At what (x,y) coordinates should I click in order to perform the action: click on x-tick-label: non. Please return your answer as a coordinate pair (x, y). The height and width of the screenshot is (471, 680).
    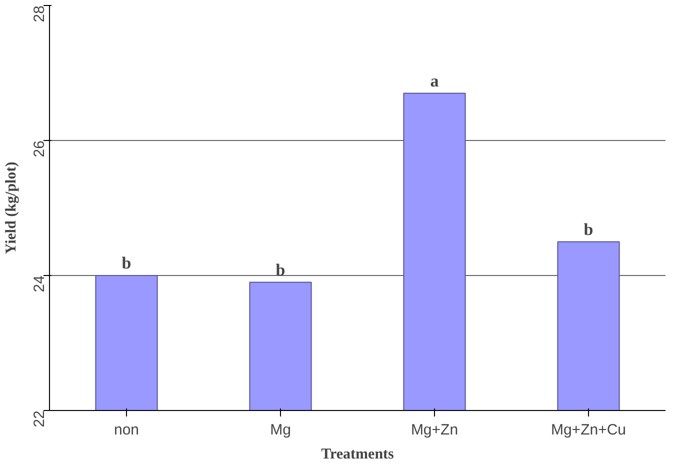
    Looking at the image, I should click on (127, 430).